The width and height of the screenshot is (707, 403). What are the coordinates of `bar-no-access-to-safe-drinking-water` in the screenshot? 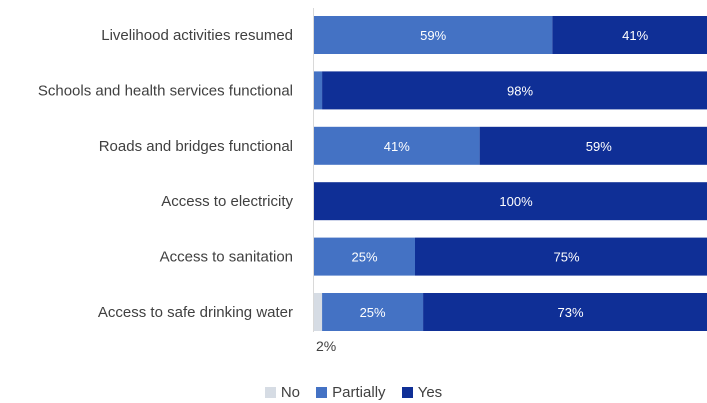 It's located at (318, 312).